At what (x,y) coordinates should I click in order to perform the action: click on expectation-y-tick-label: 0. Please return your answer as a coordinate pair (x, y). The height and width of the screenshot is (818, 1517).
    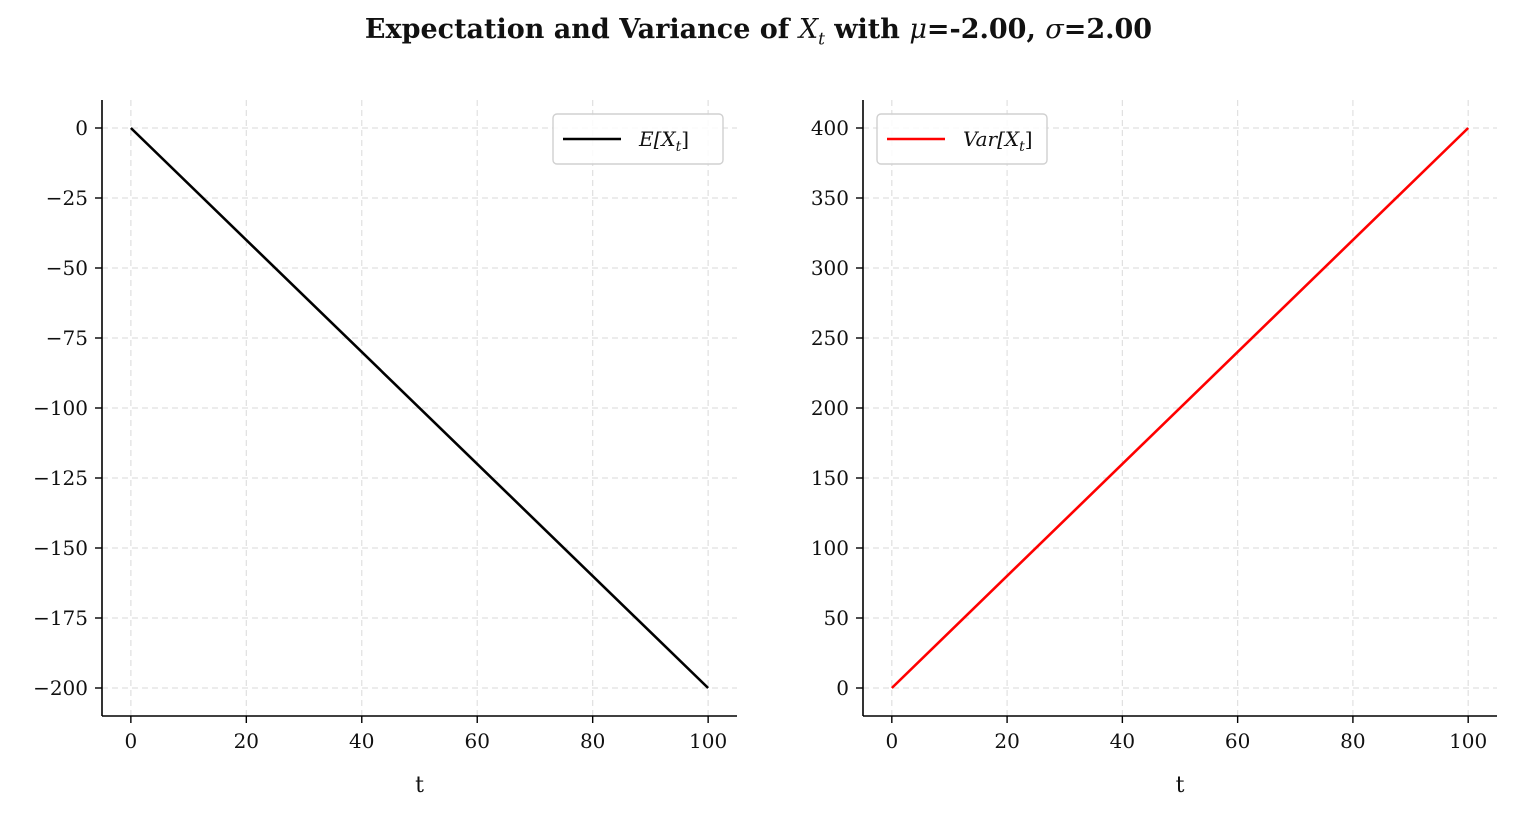
    Looking at the image, I should click on (81, 128).